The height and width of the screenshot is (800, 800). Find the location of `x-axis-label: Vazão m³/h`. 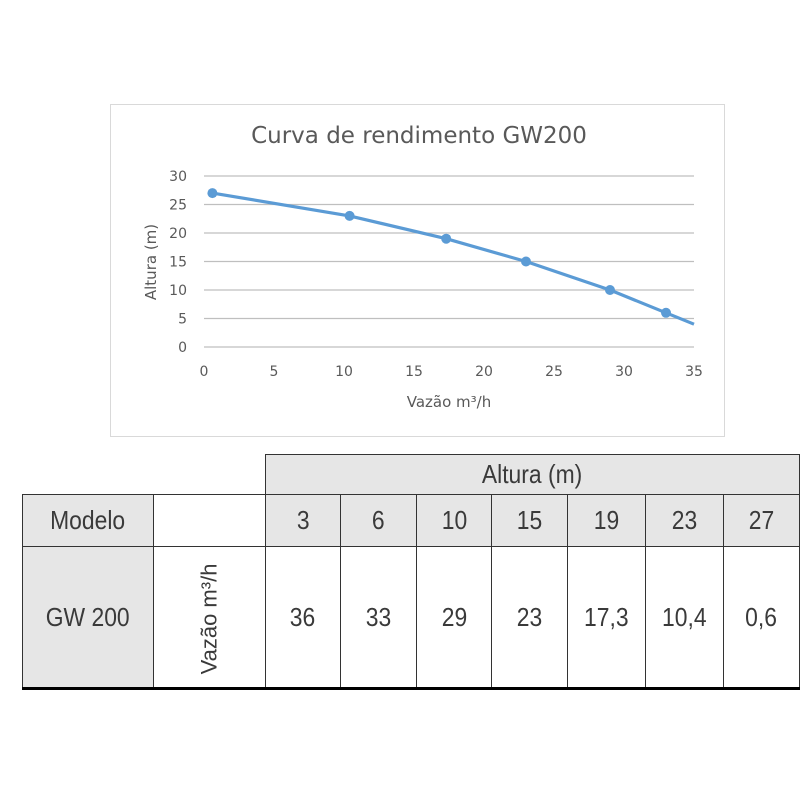

x-axis-label: Vazão m³/h is located at coordinates (449, 402).